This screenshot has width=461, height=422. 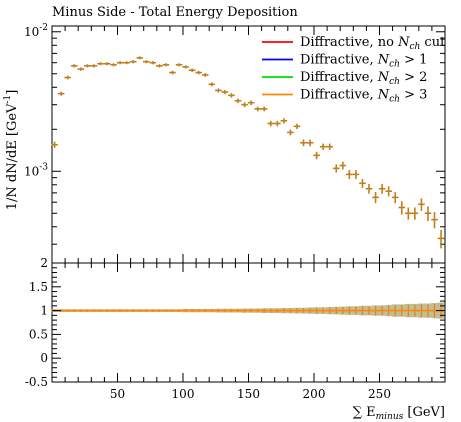 What do you see at coordinates (36, 31) in the screenshot?
I see `y-tick-label: 10⁻²` at bounding box center [36, 31].